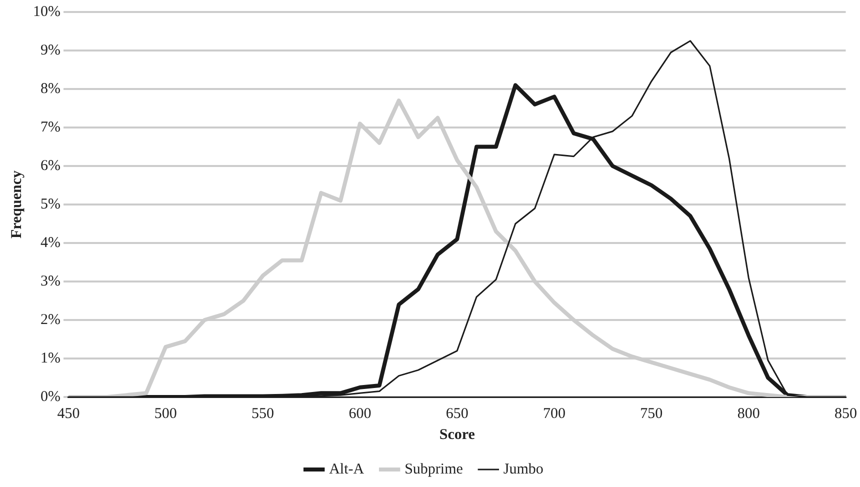  I want to click on y-tick-label: 2%, so click(50, 320).